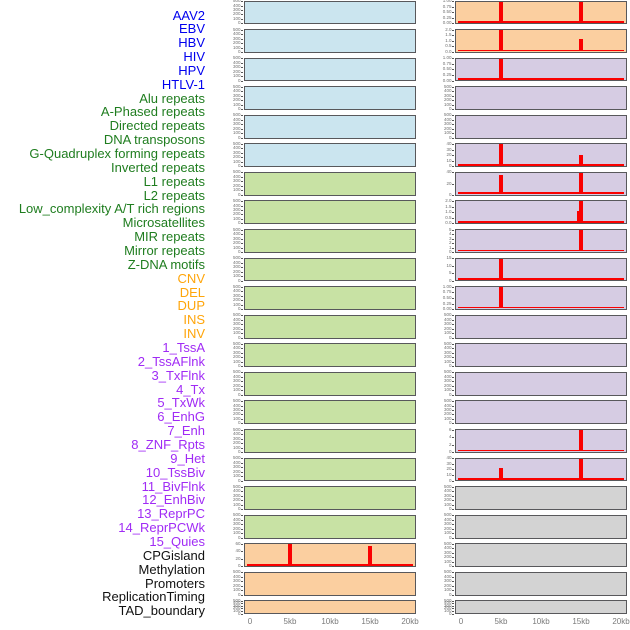  I want to click on y-tick-label: 30, so click(449, 149).